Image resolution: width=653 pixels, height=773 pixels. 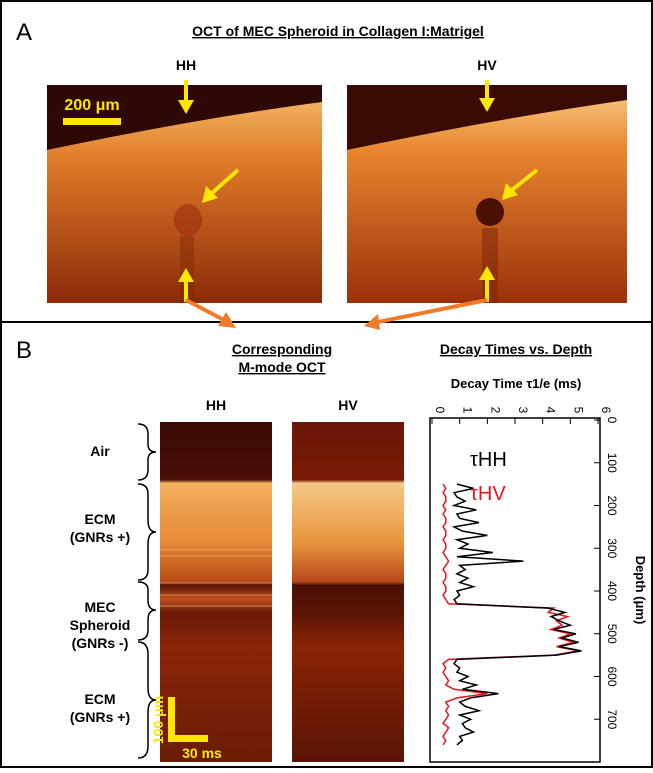 I want to click on mmode-scale, so click(x=188, y=719).